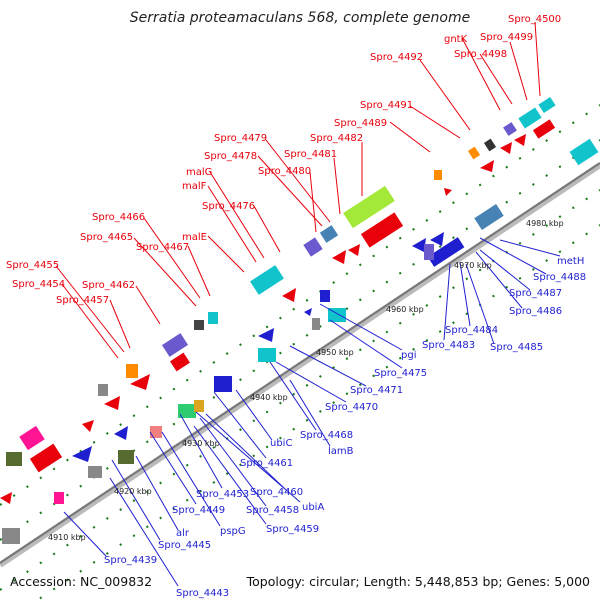 The width and height of the screenshot is (600, 600). What do you see at coordinates (108, 285) in the screenshot?
I see `gene-label: Spro_4462` at bounding box center [108, 285].